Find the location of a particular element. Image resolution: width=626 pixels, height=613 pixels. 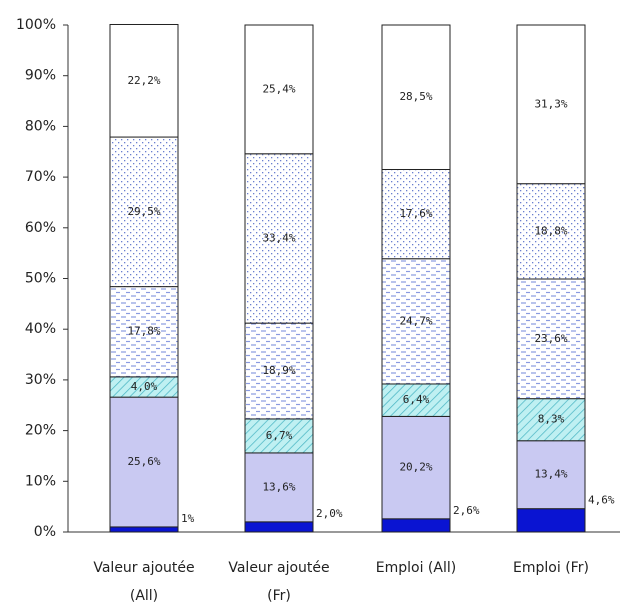

value-label: 4,0% is located at coordinates (144, 386).